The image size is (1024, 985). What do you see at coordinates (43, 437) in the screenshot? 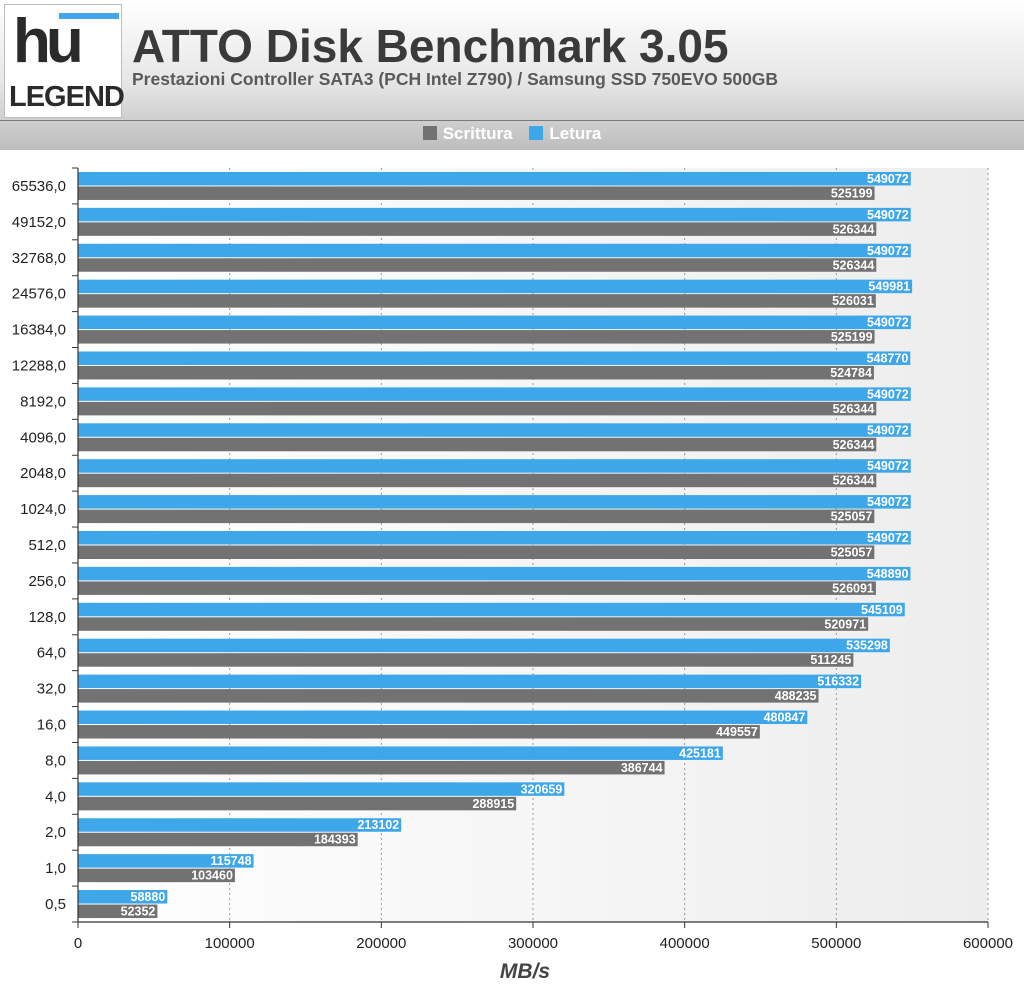
I see `y-tick-label: 4096,0` at bounding box center [43, 437].